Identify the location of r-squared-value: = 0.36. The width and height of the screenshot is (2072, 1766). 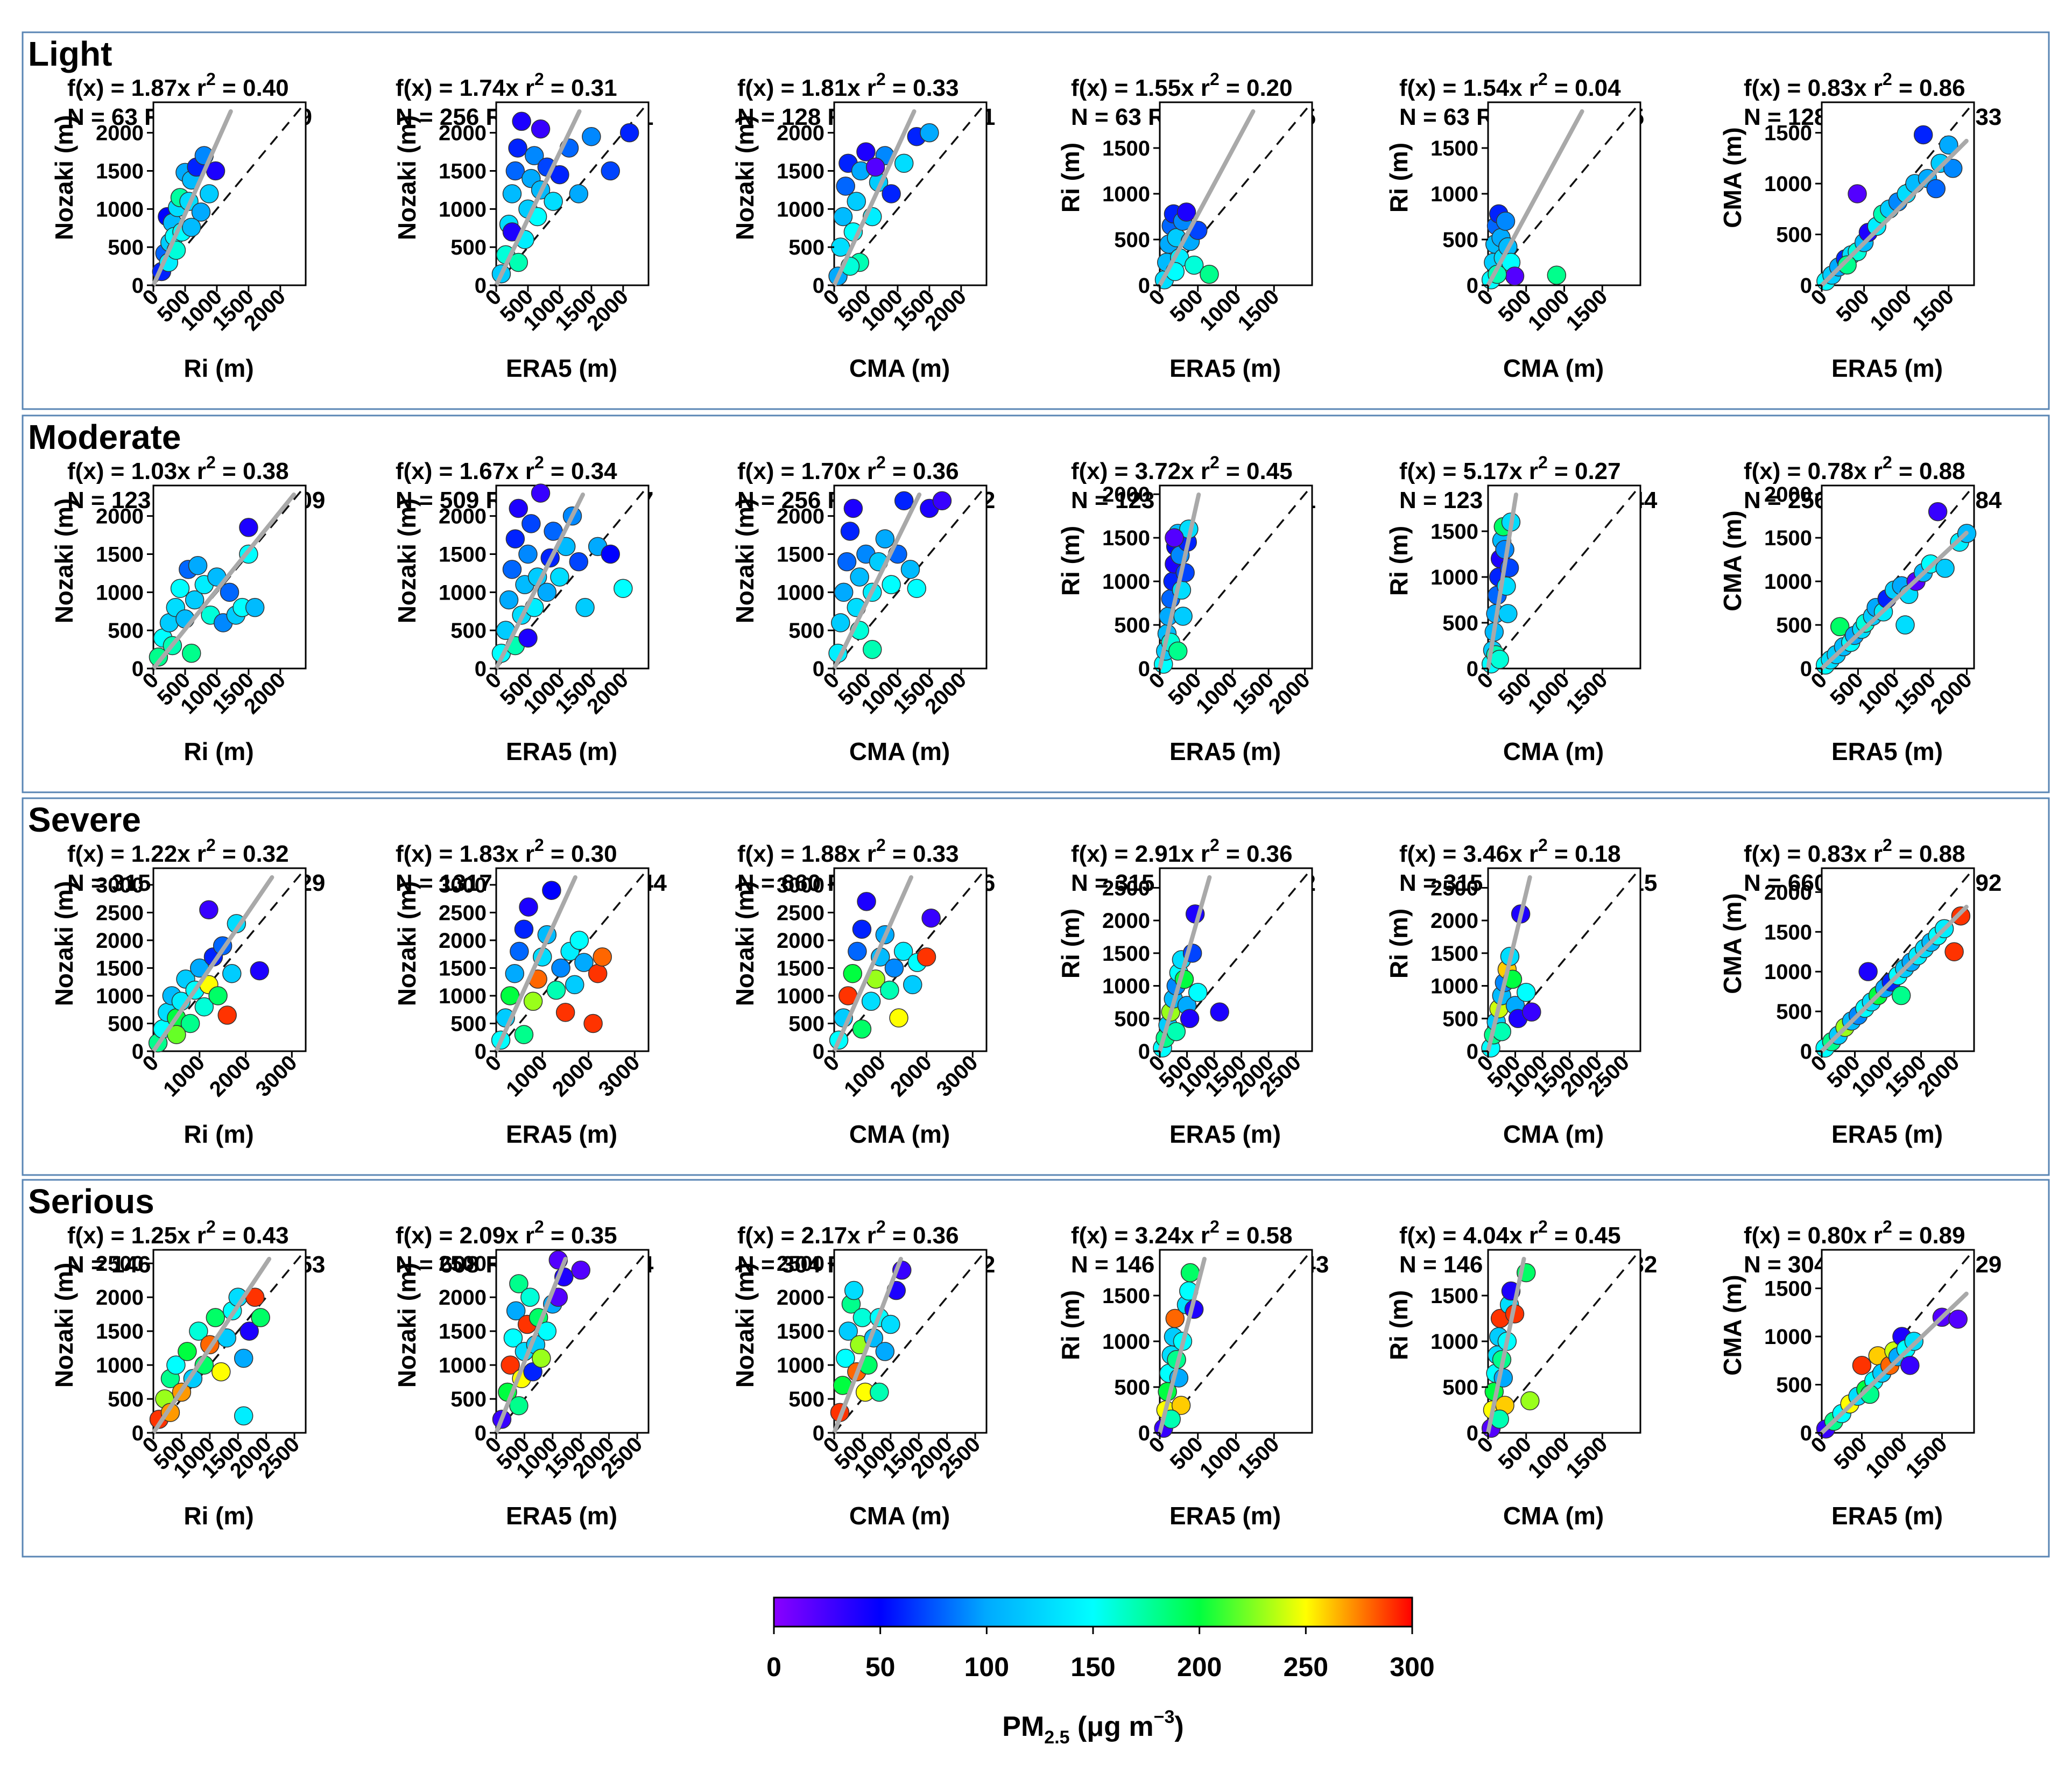
(923, 1235).